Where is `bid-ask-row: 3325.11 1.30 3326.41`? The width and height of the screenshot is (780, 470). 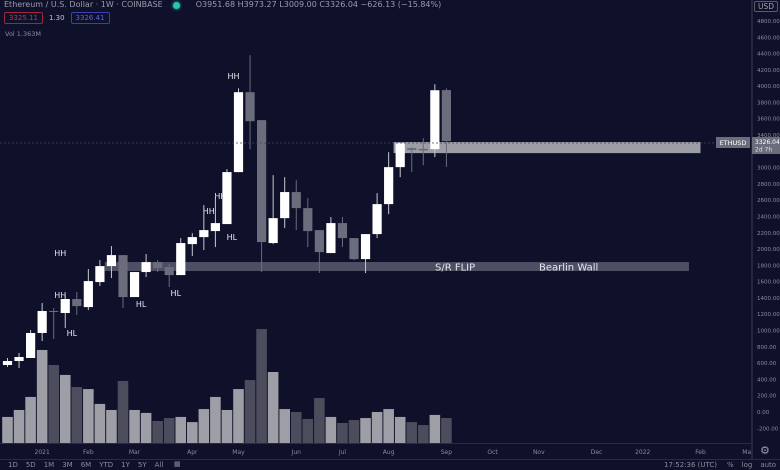 bid-ask-row: 3325.11 1.30 3326.41 is located at coordinates (57, 18).